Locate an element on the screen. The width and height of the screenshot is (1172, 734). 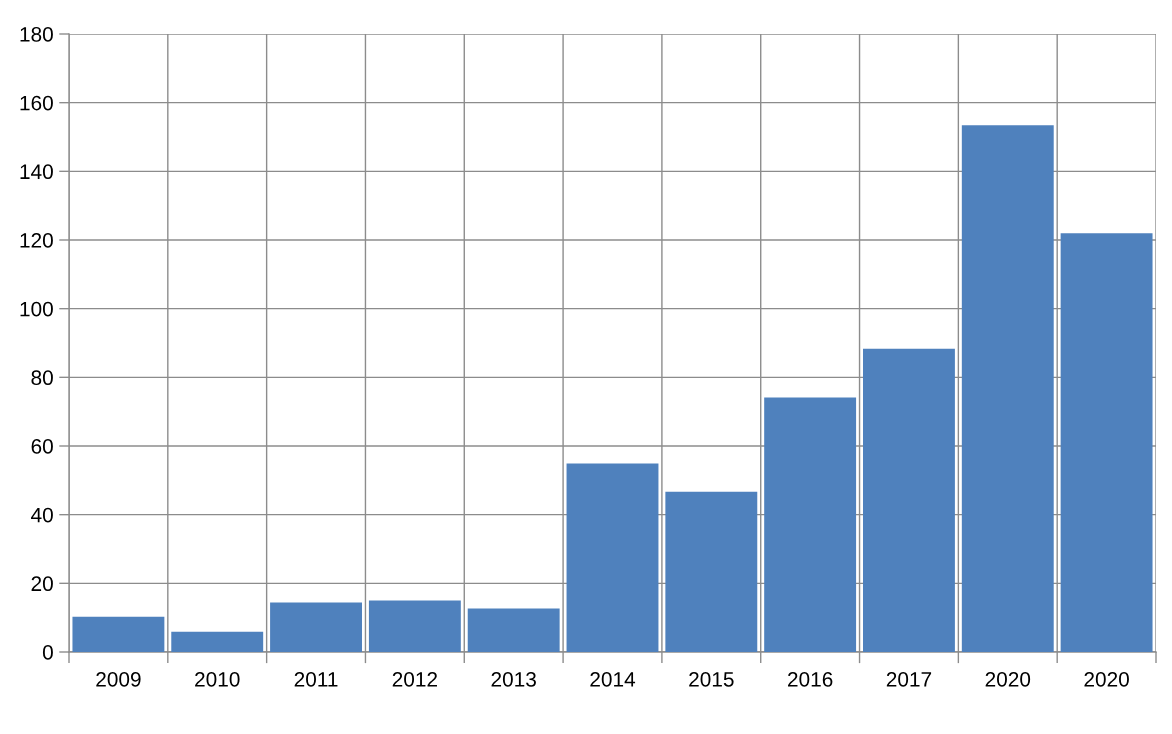
x-tick-label: 2014 is located at coordinates (613, 679).